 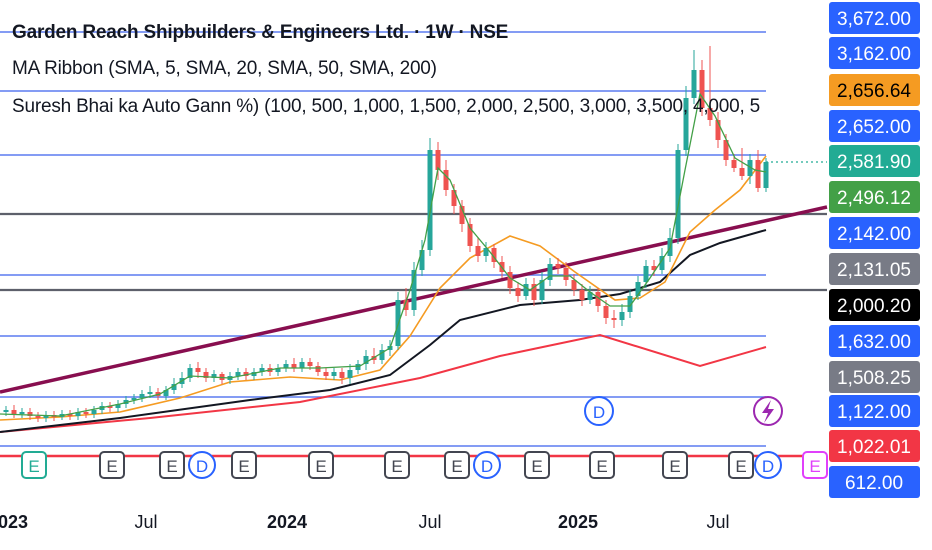 I want to click on price-scale-label: 1,632.00, so click(x=874, y=341).